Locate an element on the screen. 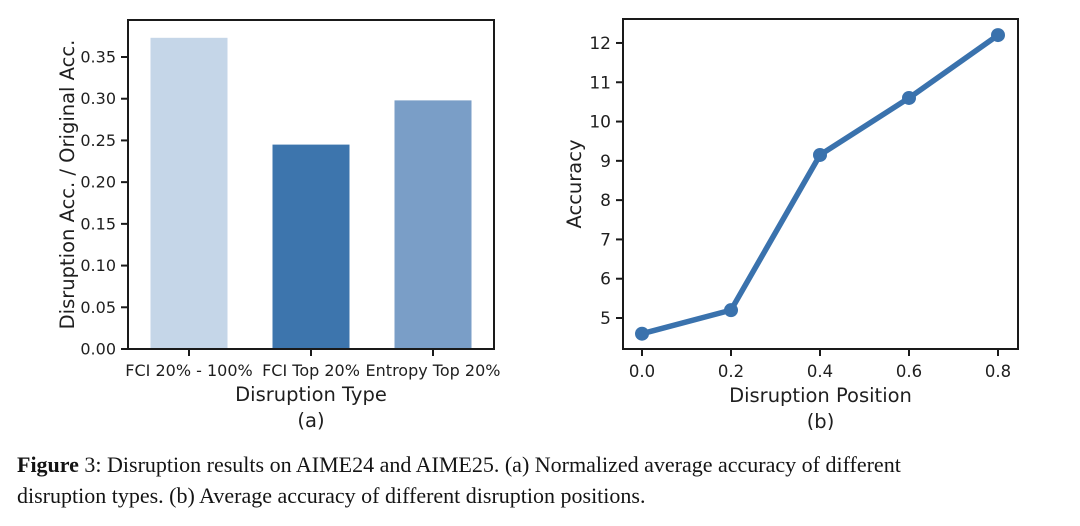 The height and width of the screenshot is (526, 1080). x-axis-label: Disruption Type is located at coordinates (311, 394).